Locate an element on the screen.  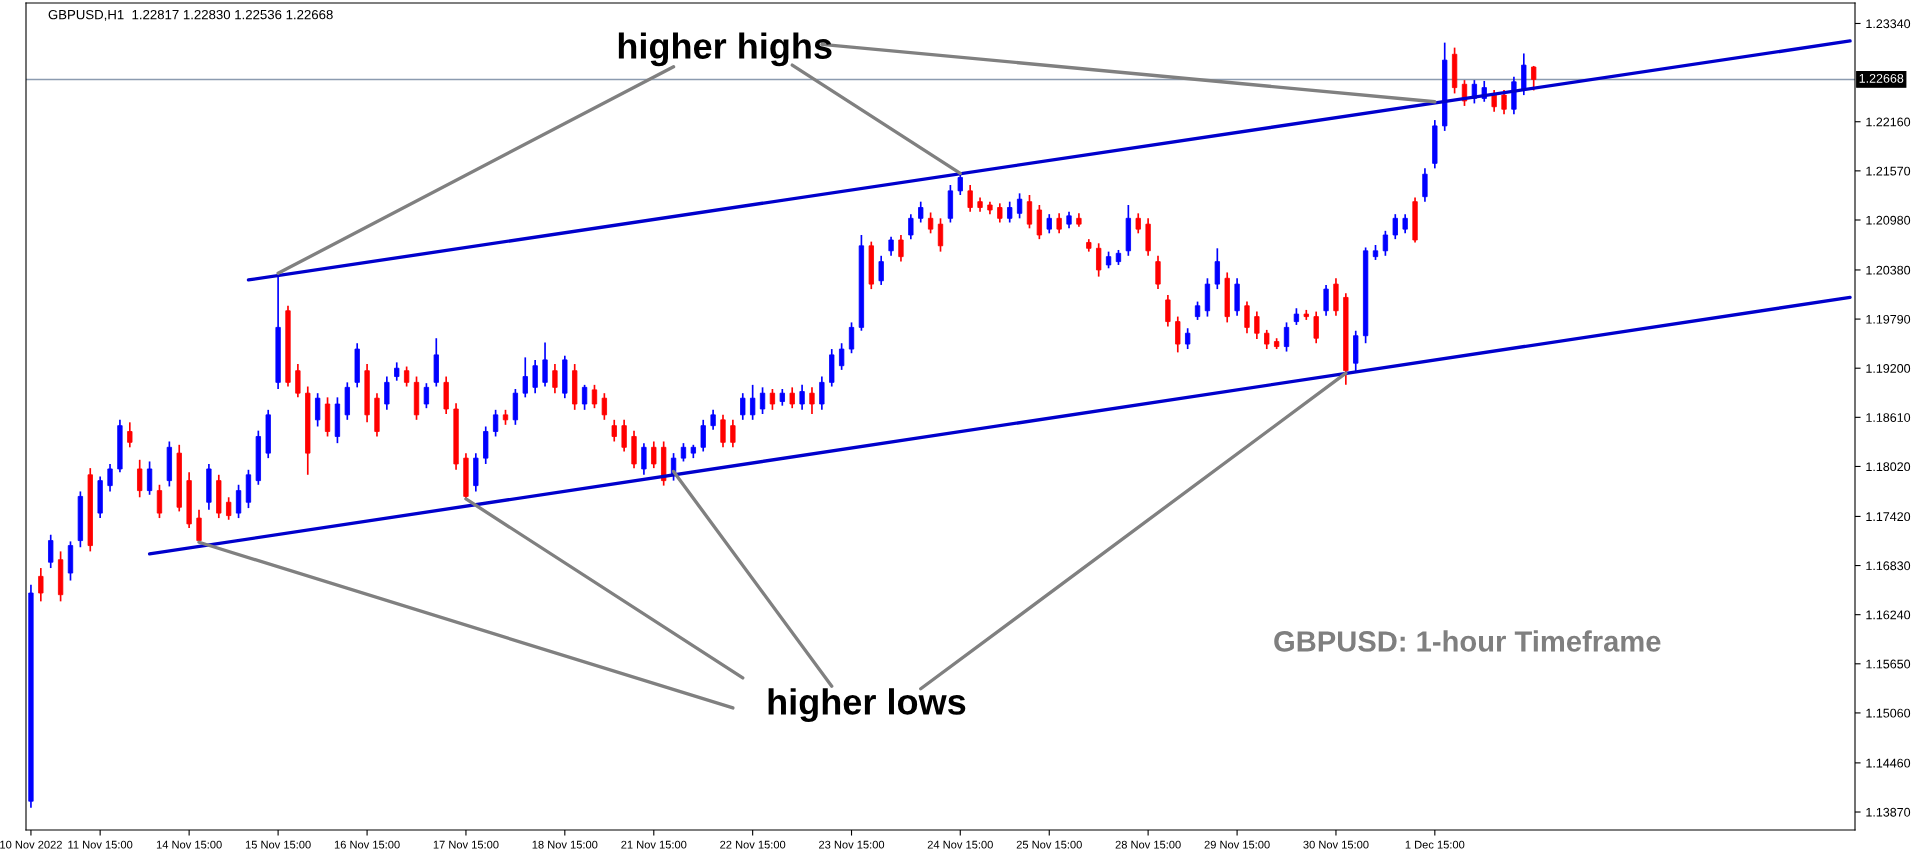
ref-line-label: 1.22668 is located at coordinates (1881, 78).